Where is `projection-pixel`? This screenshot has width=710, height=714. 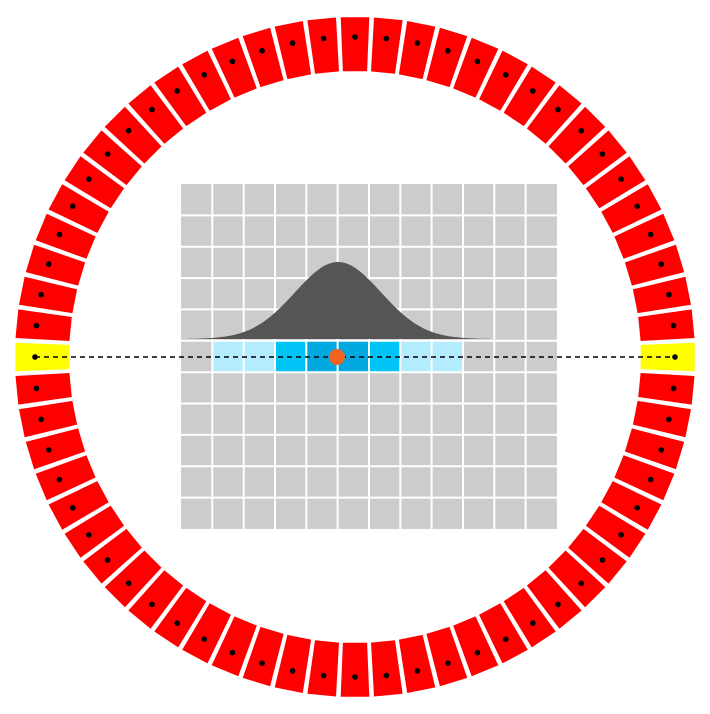
projection-pixel is located at coordinates (447, 356).